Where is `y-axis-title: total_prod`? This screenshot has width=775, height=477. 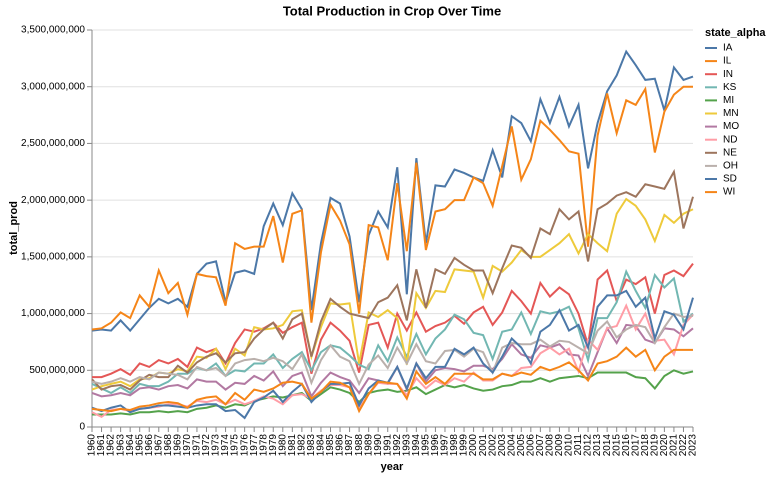
y-axis-title: total_prod is located at coordinates (14, 228).